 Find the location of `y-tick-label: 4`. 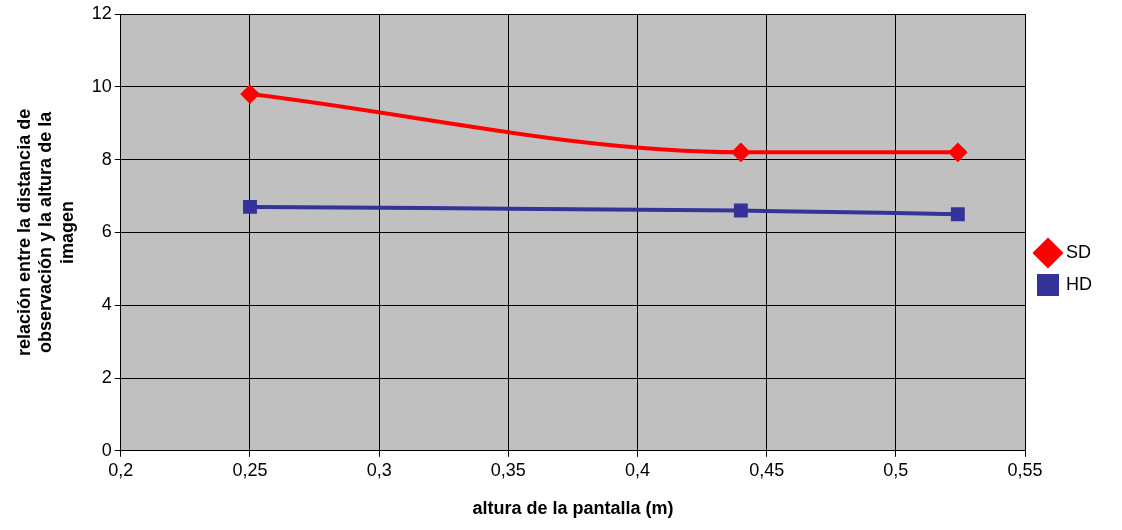

y-tick-label: 4 is located at coordinates (106, 304).